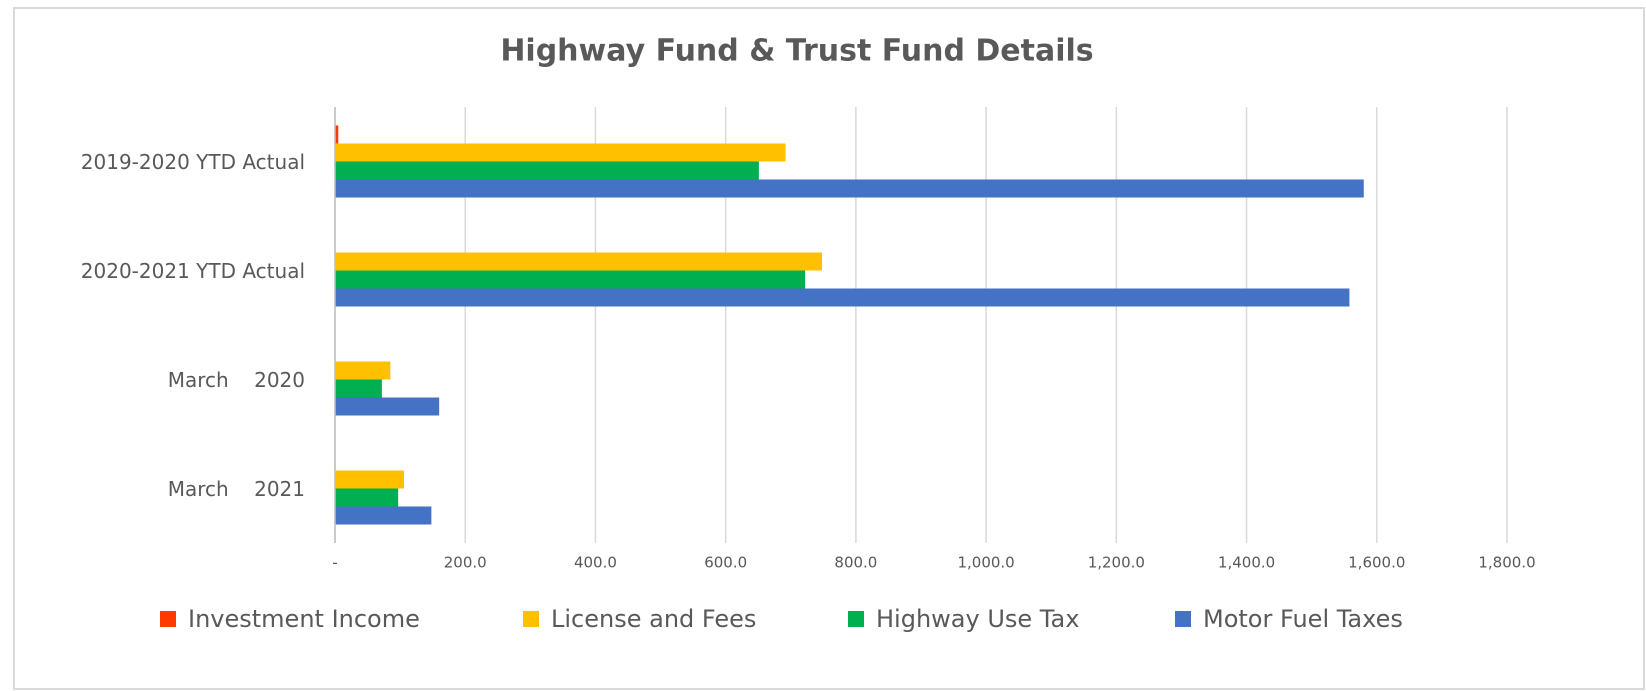 This screenshot has height=691, width=1646. What do you see at coordinates (465, 563) in the screenshot?
I see `x-tick-label: 200.0` at bounding box center [465, 563].